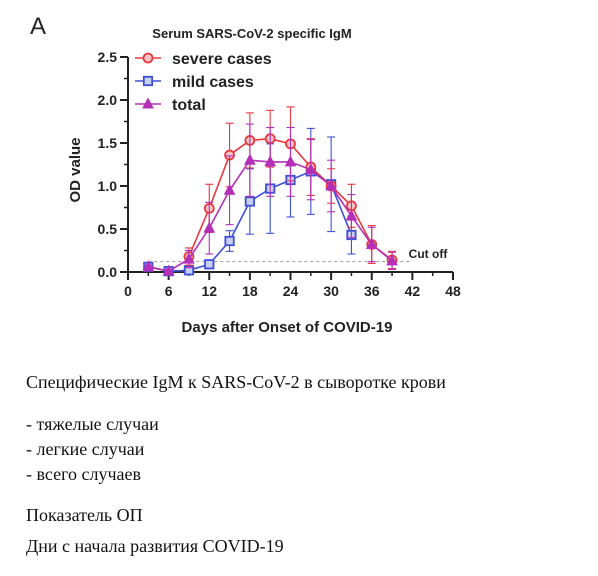  I want to click on x-tick-label: 6, so click(169, 291).